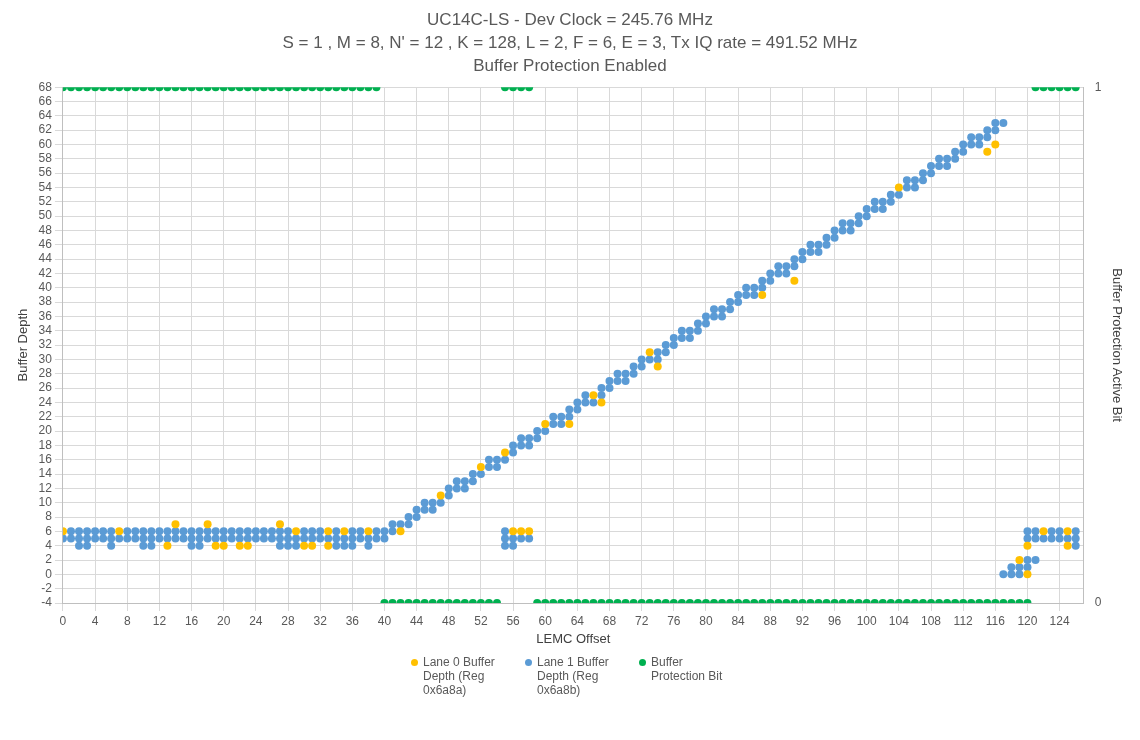 This screenshot has height=740, width=1140. Describe the element at coordinates (545, 620) in the screenshot. I see `x-tick-label: 60` at that location.